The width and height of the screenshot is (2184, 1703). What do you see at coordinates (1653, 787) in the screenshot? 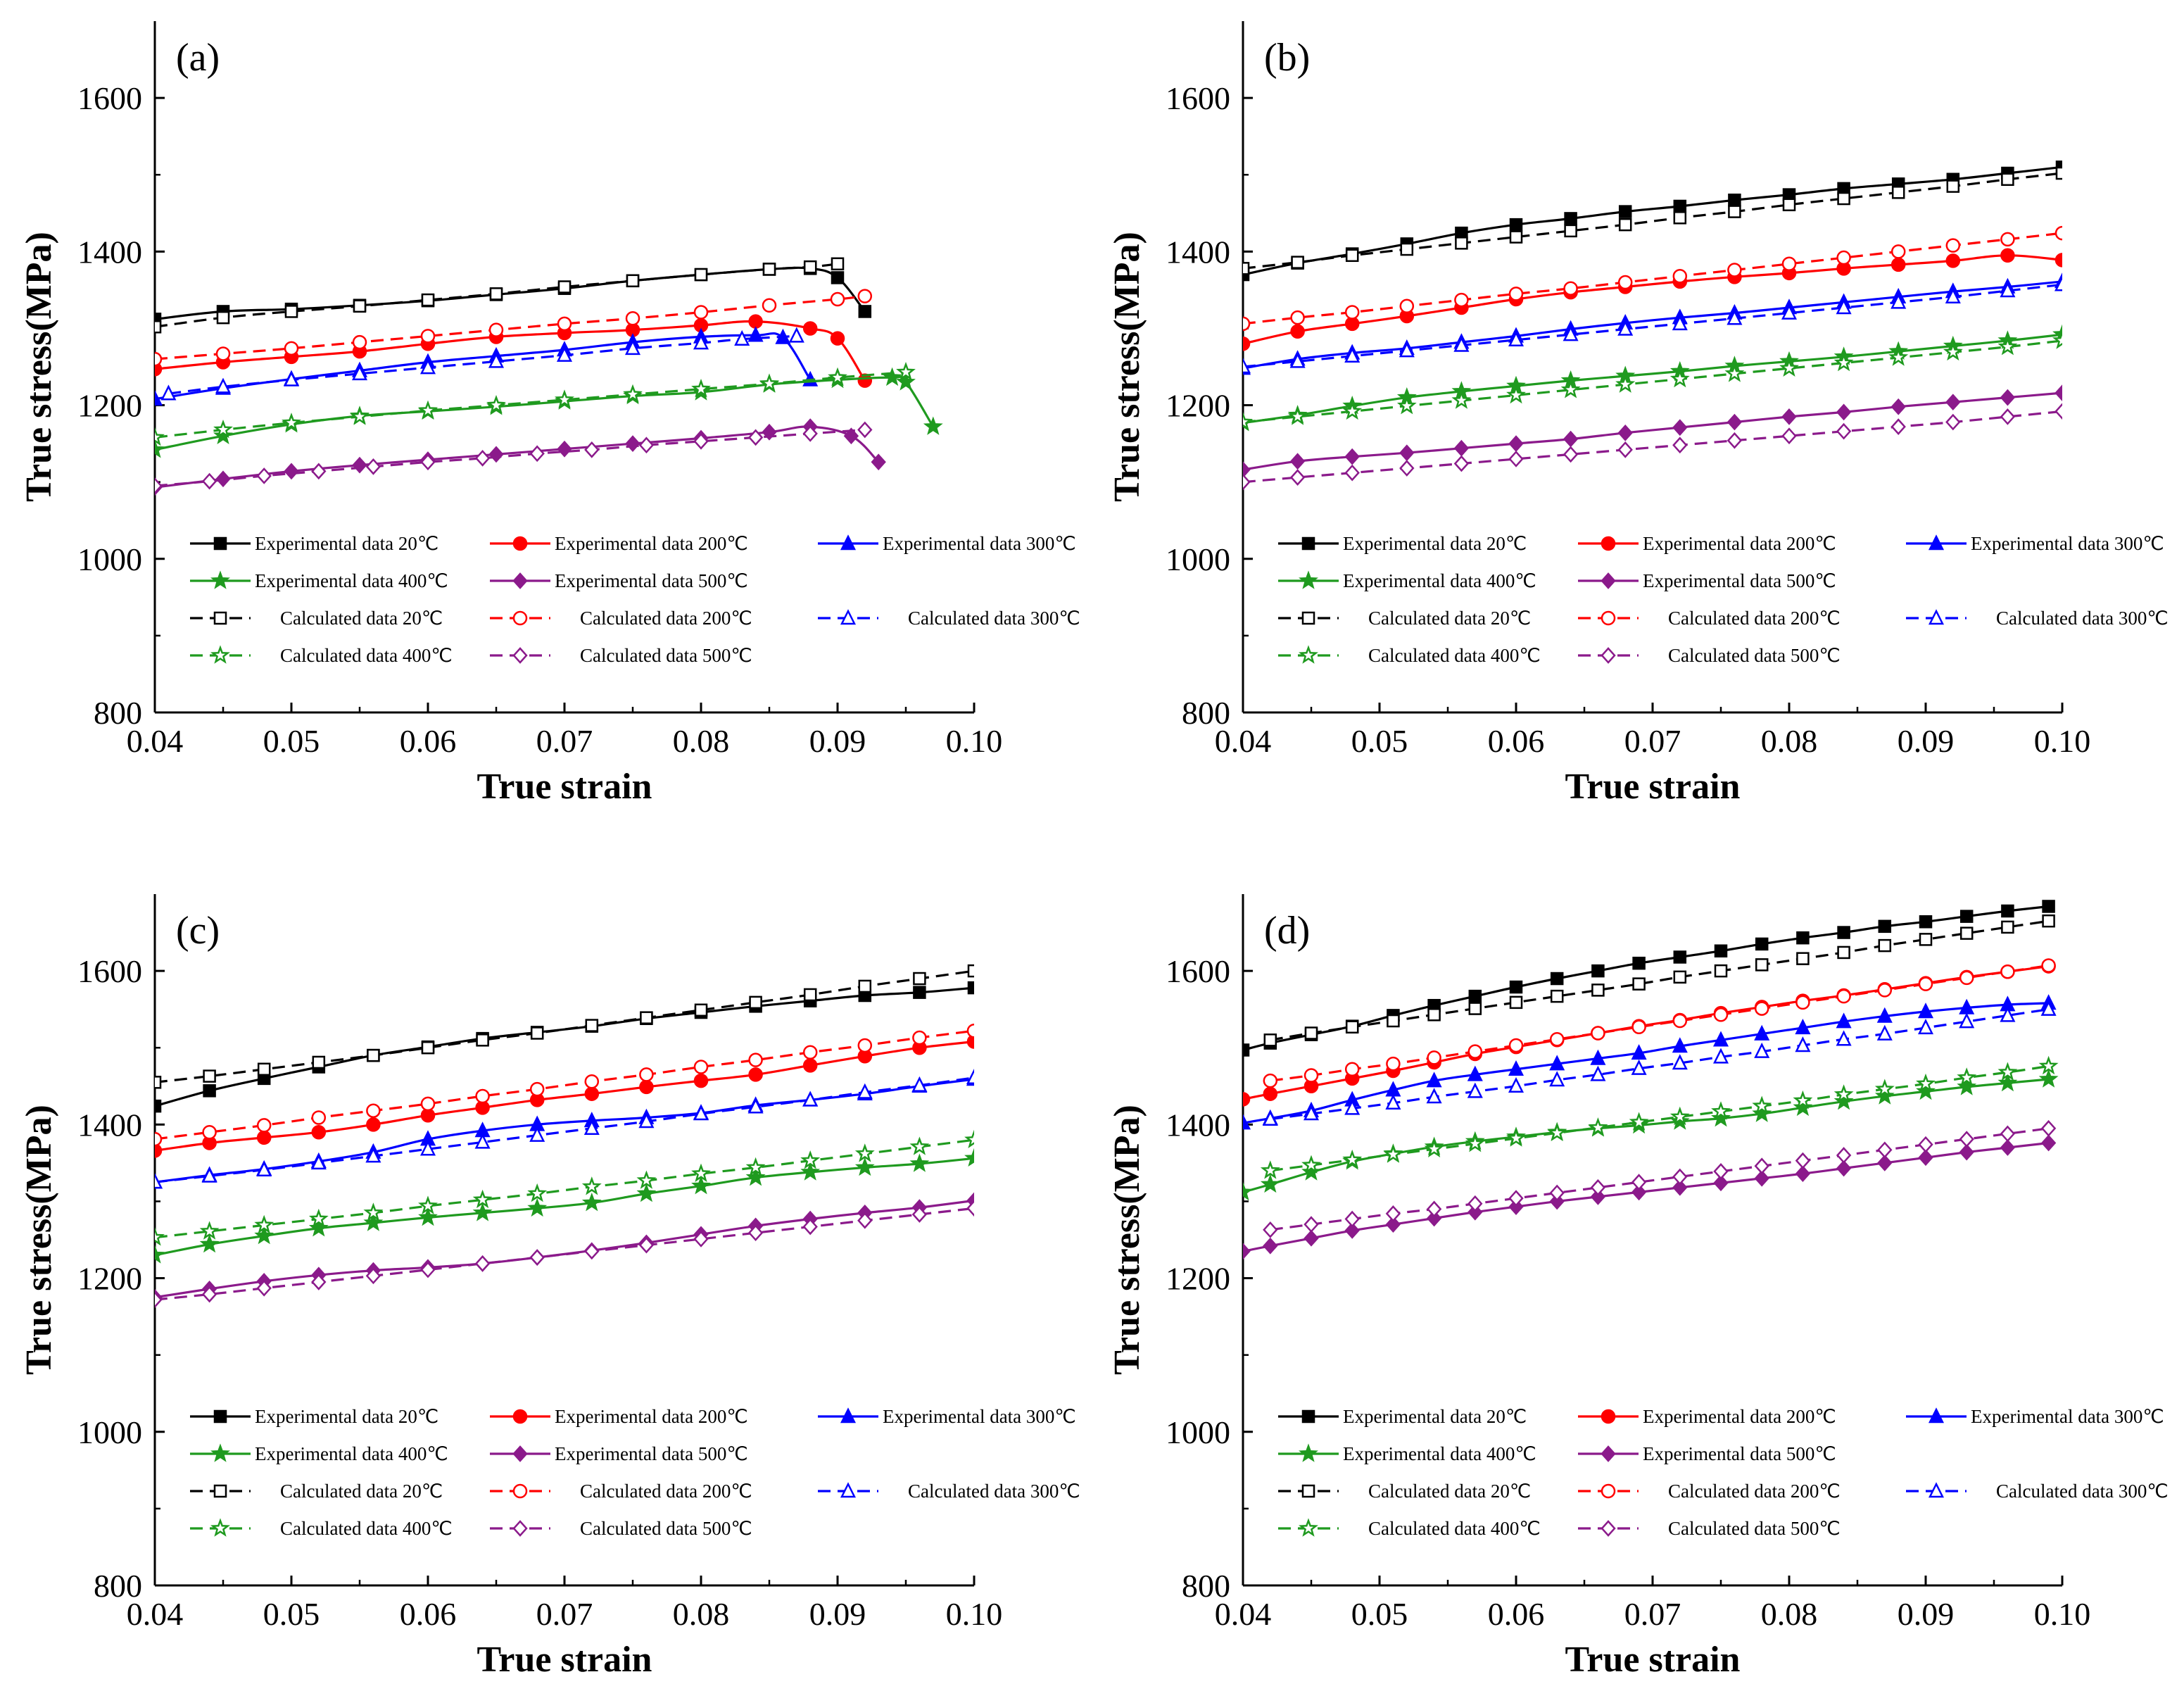
I see `x-axis-title: True strain` at bounding box center [1653, 787].